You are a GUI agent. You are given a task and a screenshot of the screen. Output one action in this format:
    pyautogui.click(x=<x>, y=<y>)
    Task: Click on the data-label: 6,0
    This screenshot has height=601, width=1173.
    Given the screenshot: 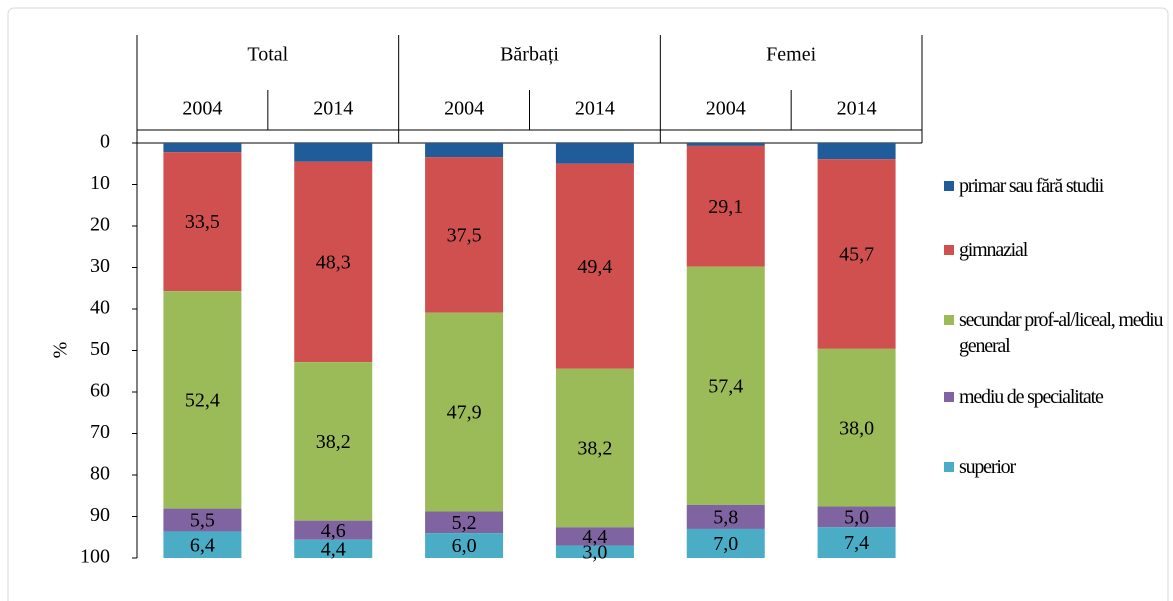 What is the action you would take?
    pyautogui.click(x=464, y=546)
    